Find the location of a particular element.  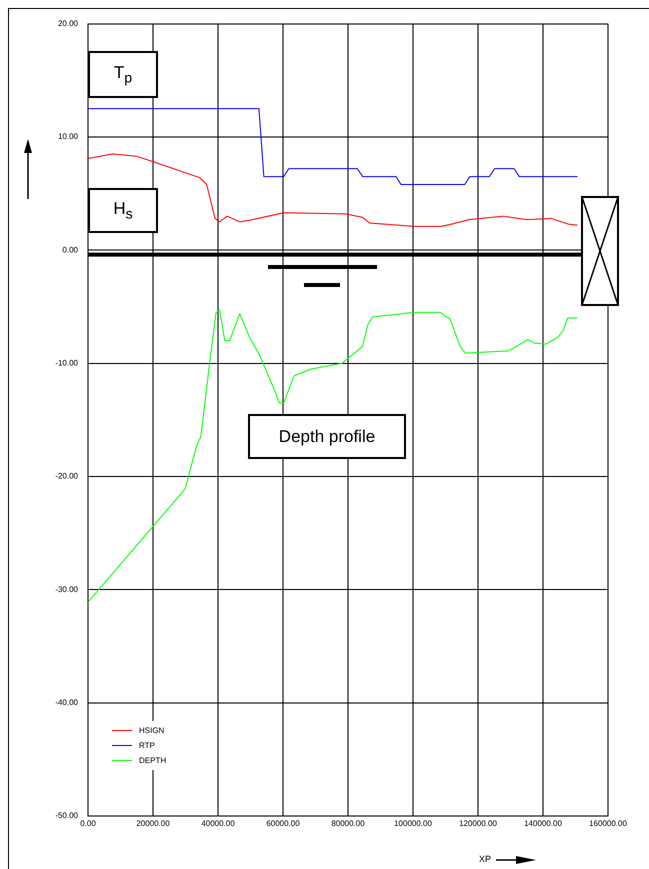

annotation: Depth profile is located at coordinates (327, 436).